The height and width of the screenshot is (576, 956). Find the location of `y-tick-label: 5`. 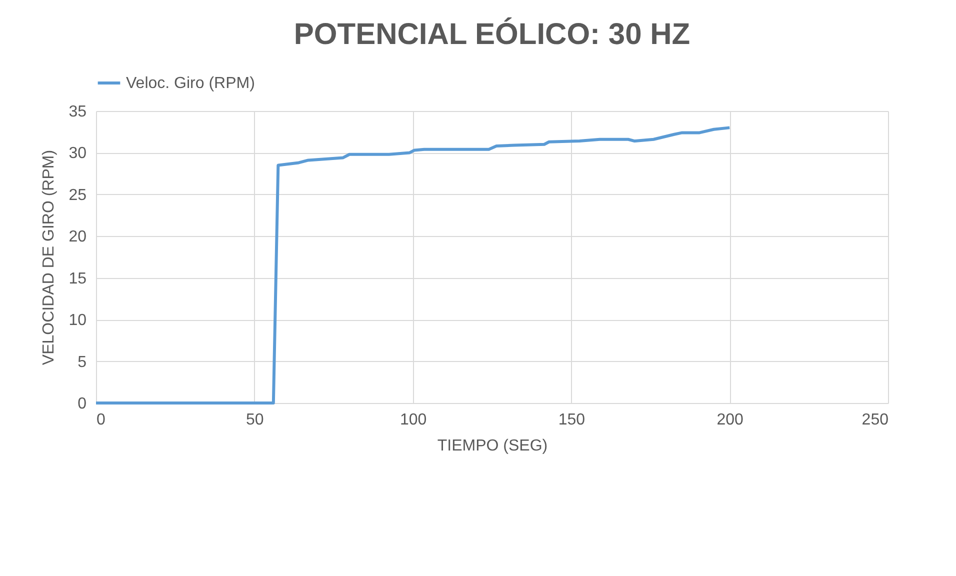

y-tick-label: 5 is located at coordinates (82, 362).